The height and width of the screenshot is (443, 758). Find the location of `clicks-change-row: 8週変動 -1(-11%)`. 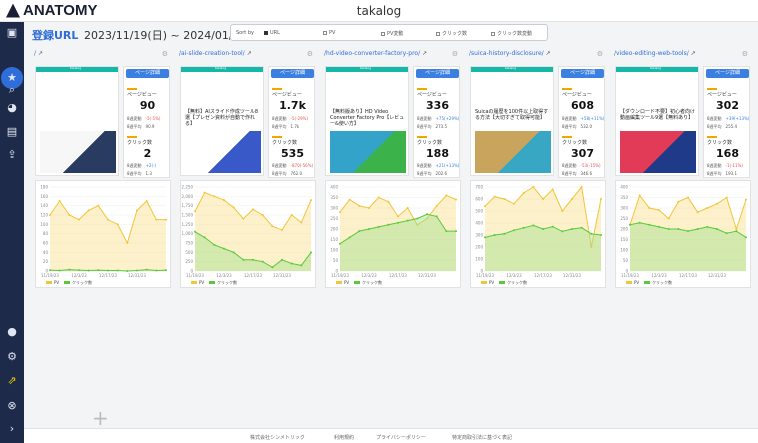

clicks-change-row: 8週変動 -1(-11%) is located at coordinates (725, 165).